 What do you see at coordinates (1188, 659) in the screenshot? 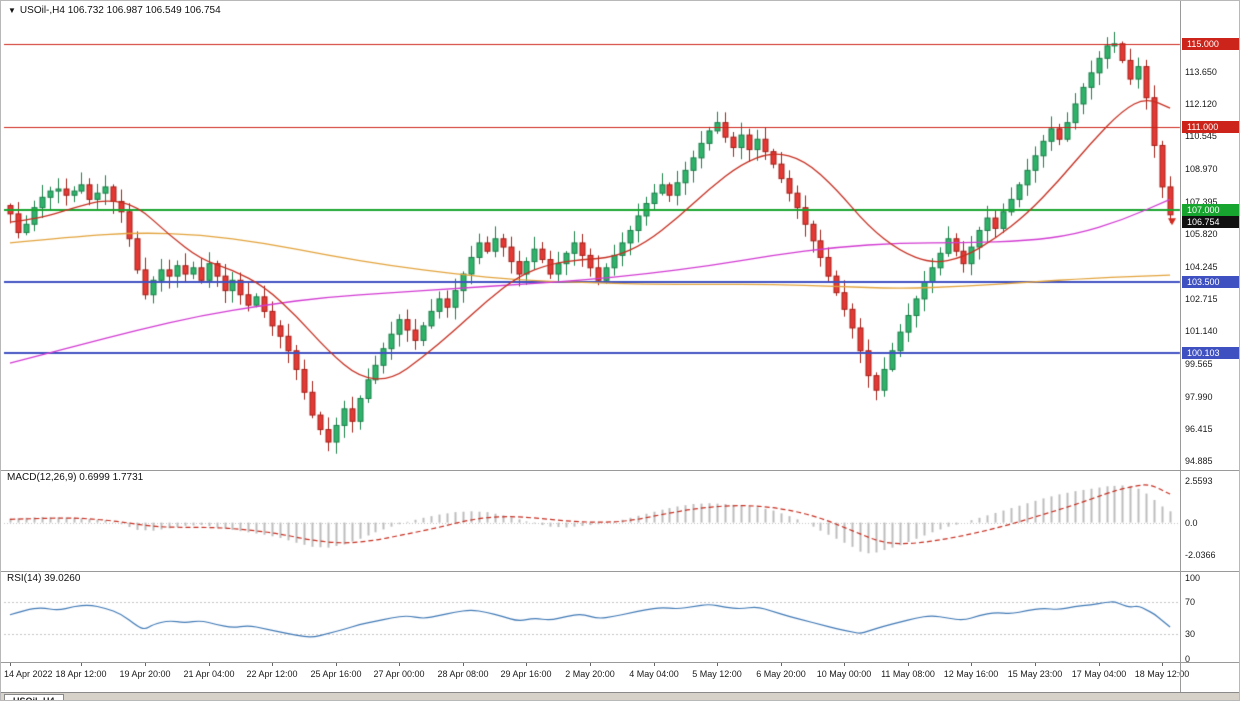
I see `rsi-axis-label: 0` at bounding box center [1188, 659].